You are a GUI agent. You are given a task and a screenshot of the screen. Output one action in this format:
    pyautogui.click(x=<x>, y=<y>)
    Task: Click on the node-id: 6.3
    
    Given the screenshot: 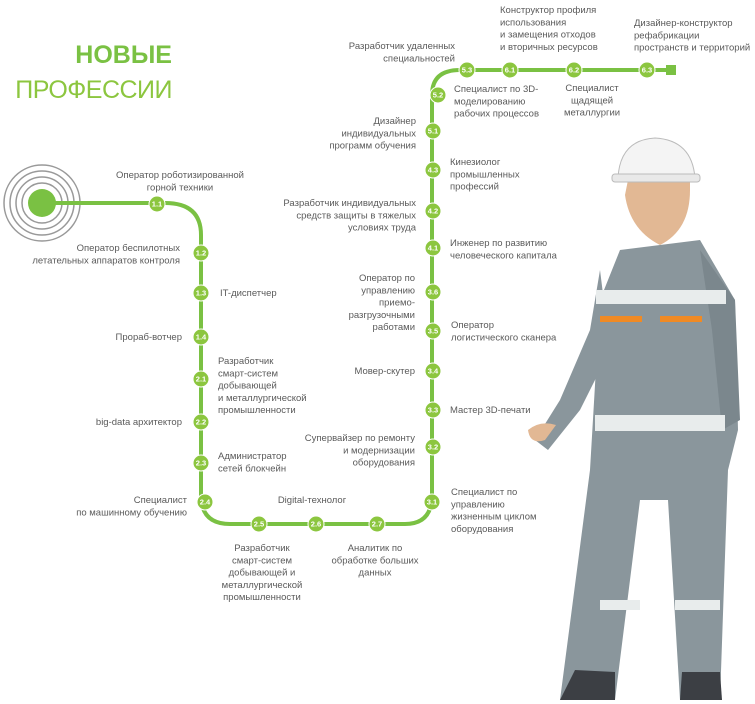 What is the action you would take?
    pyautogui.click(x=647, y=70)
    